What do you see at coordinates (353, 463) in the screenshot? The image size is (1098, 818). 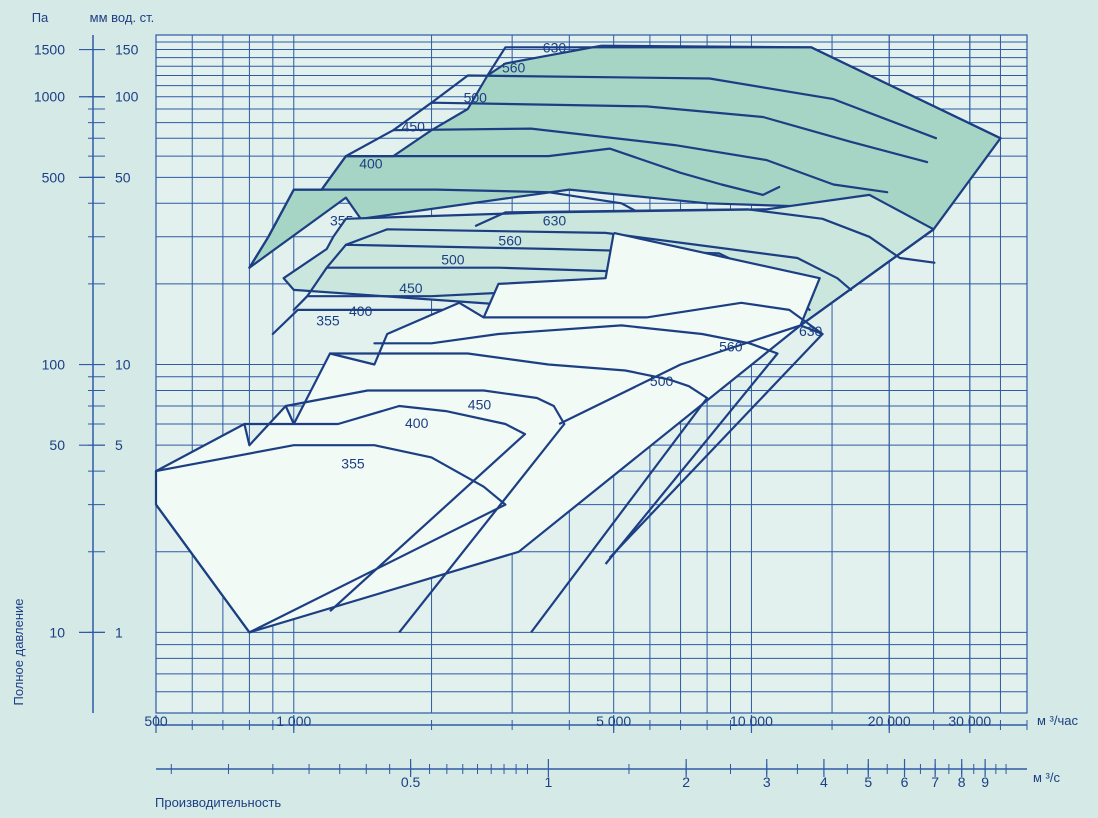 I see `curve-label-low-355: 355` at bounding box center [353, 463].